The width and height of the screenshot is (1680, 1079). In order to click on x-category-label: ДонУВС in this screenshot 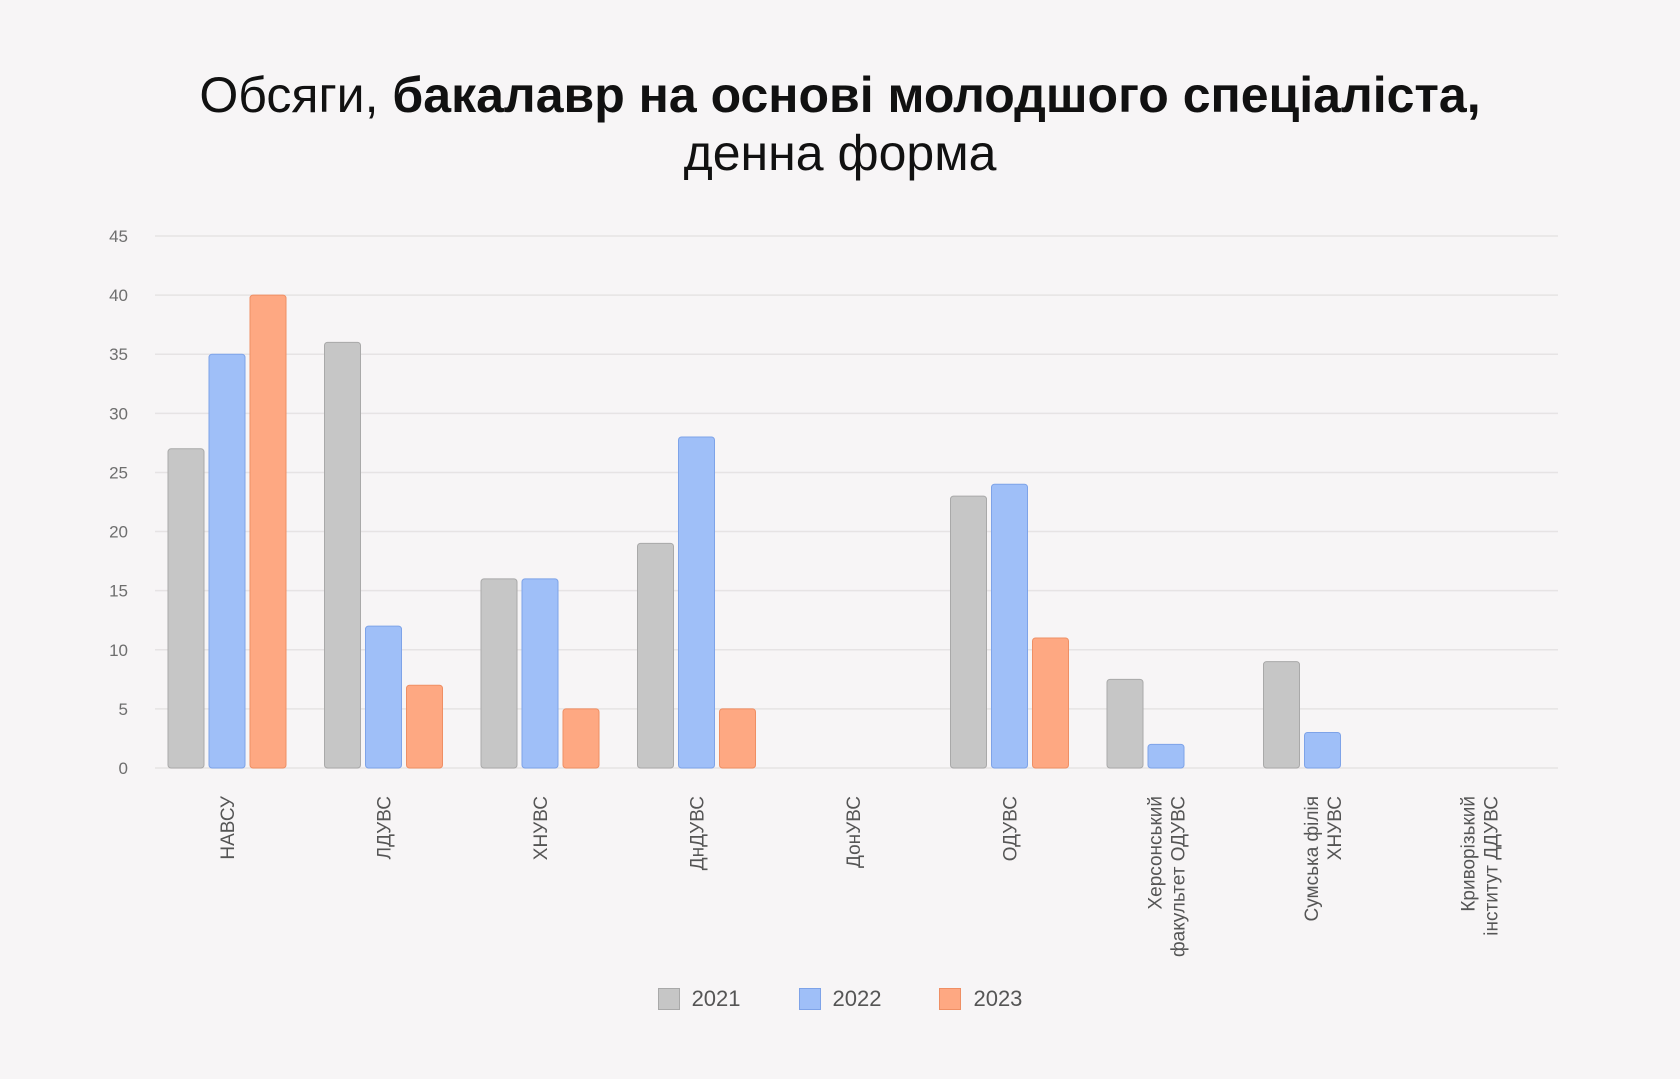, I will do `click(854, 832)`.